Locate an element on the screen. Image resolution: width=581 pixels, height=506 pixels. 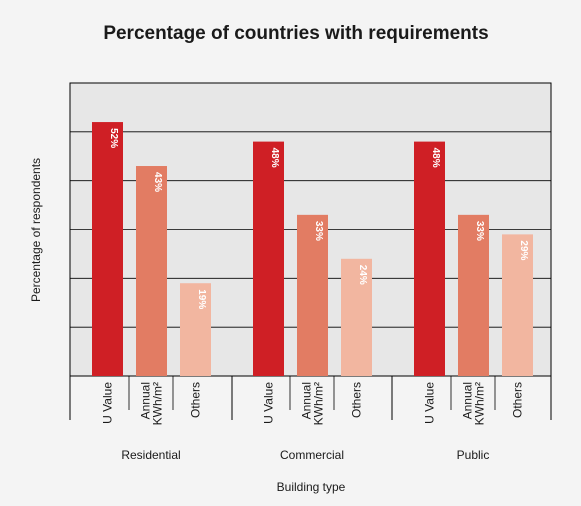
bar-value-label: 19% is located at coordinates (201, 299).